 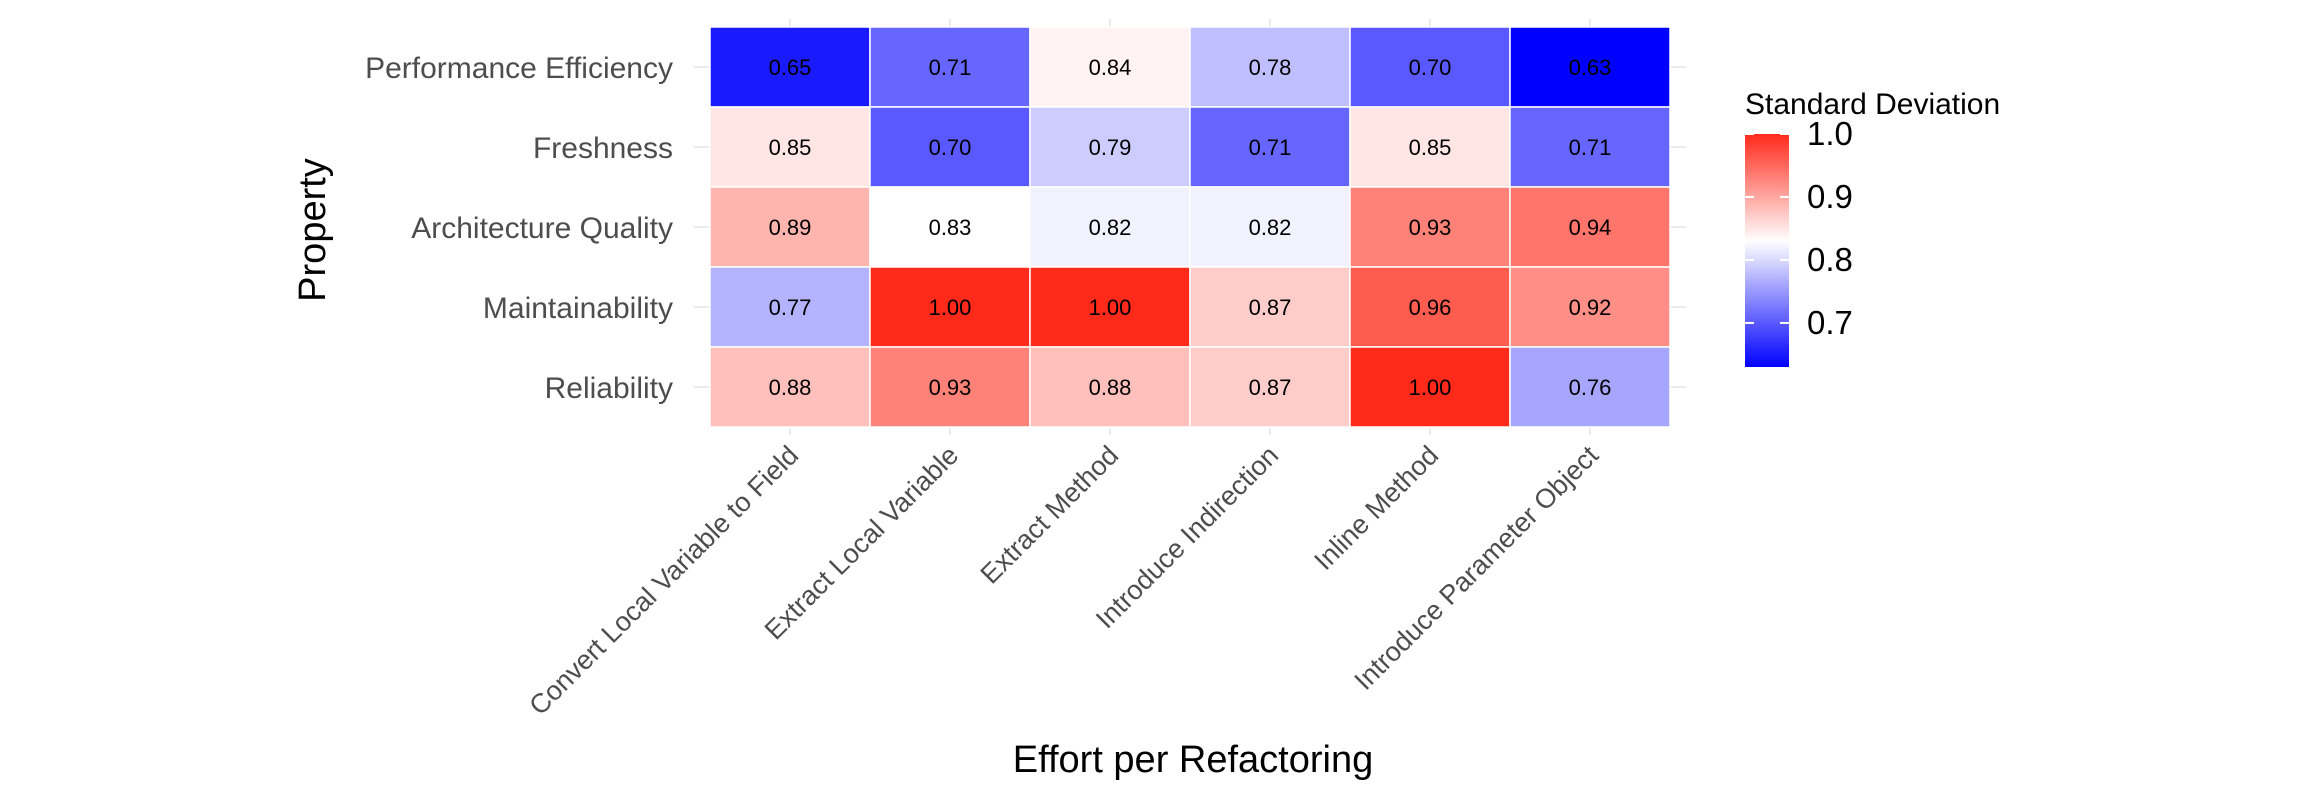 I want to click on y-tick-label: Freshness, so click(x=603, y=148).